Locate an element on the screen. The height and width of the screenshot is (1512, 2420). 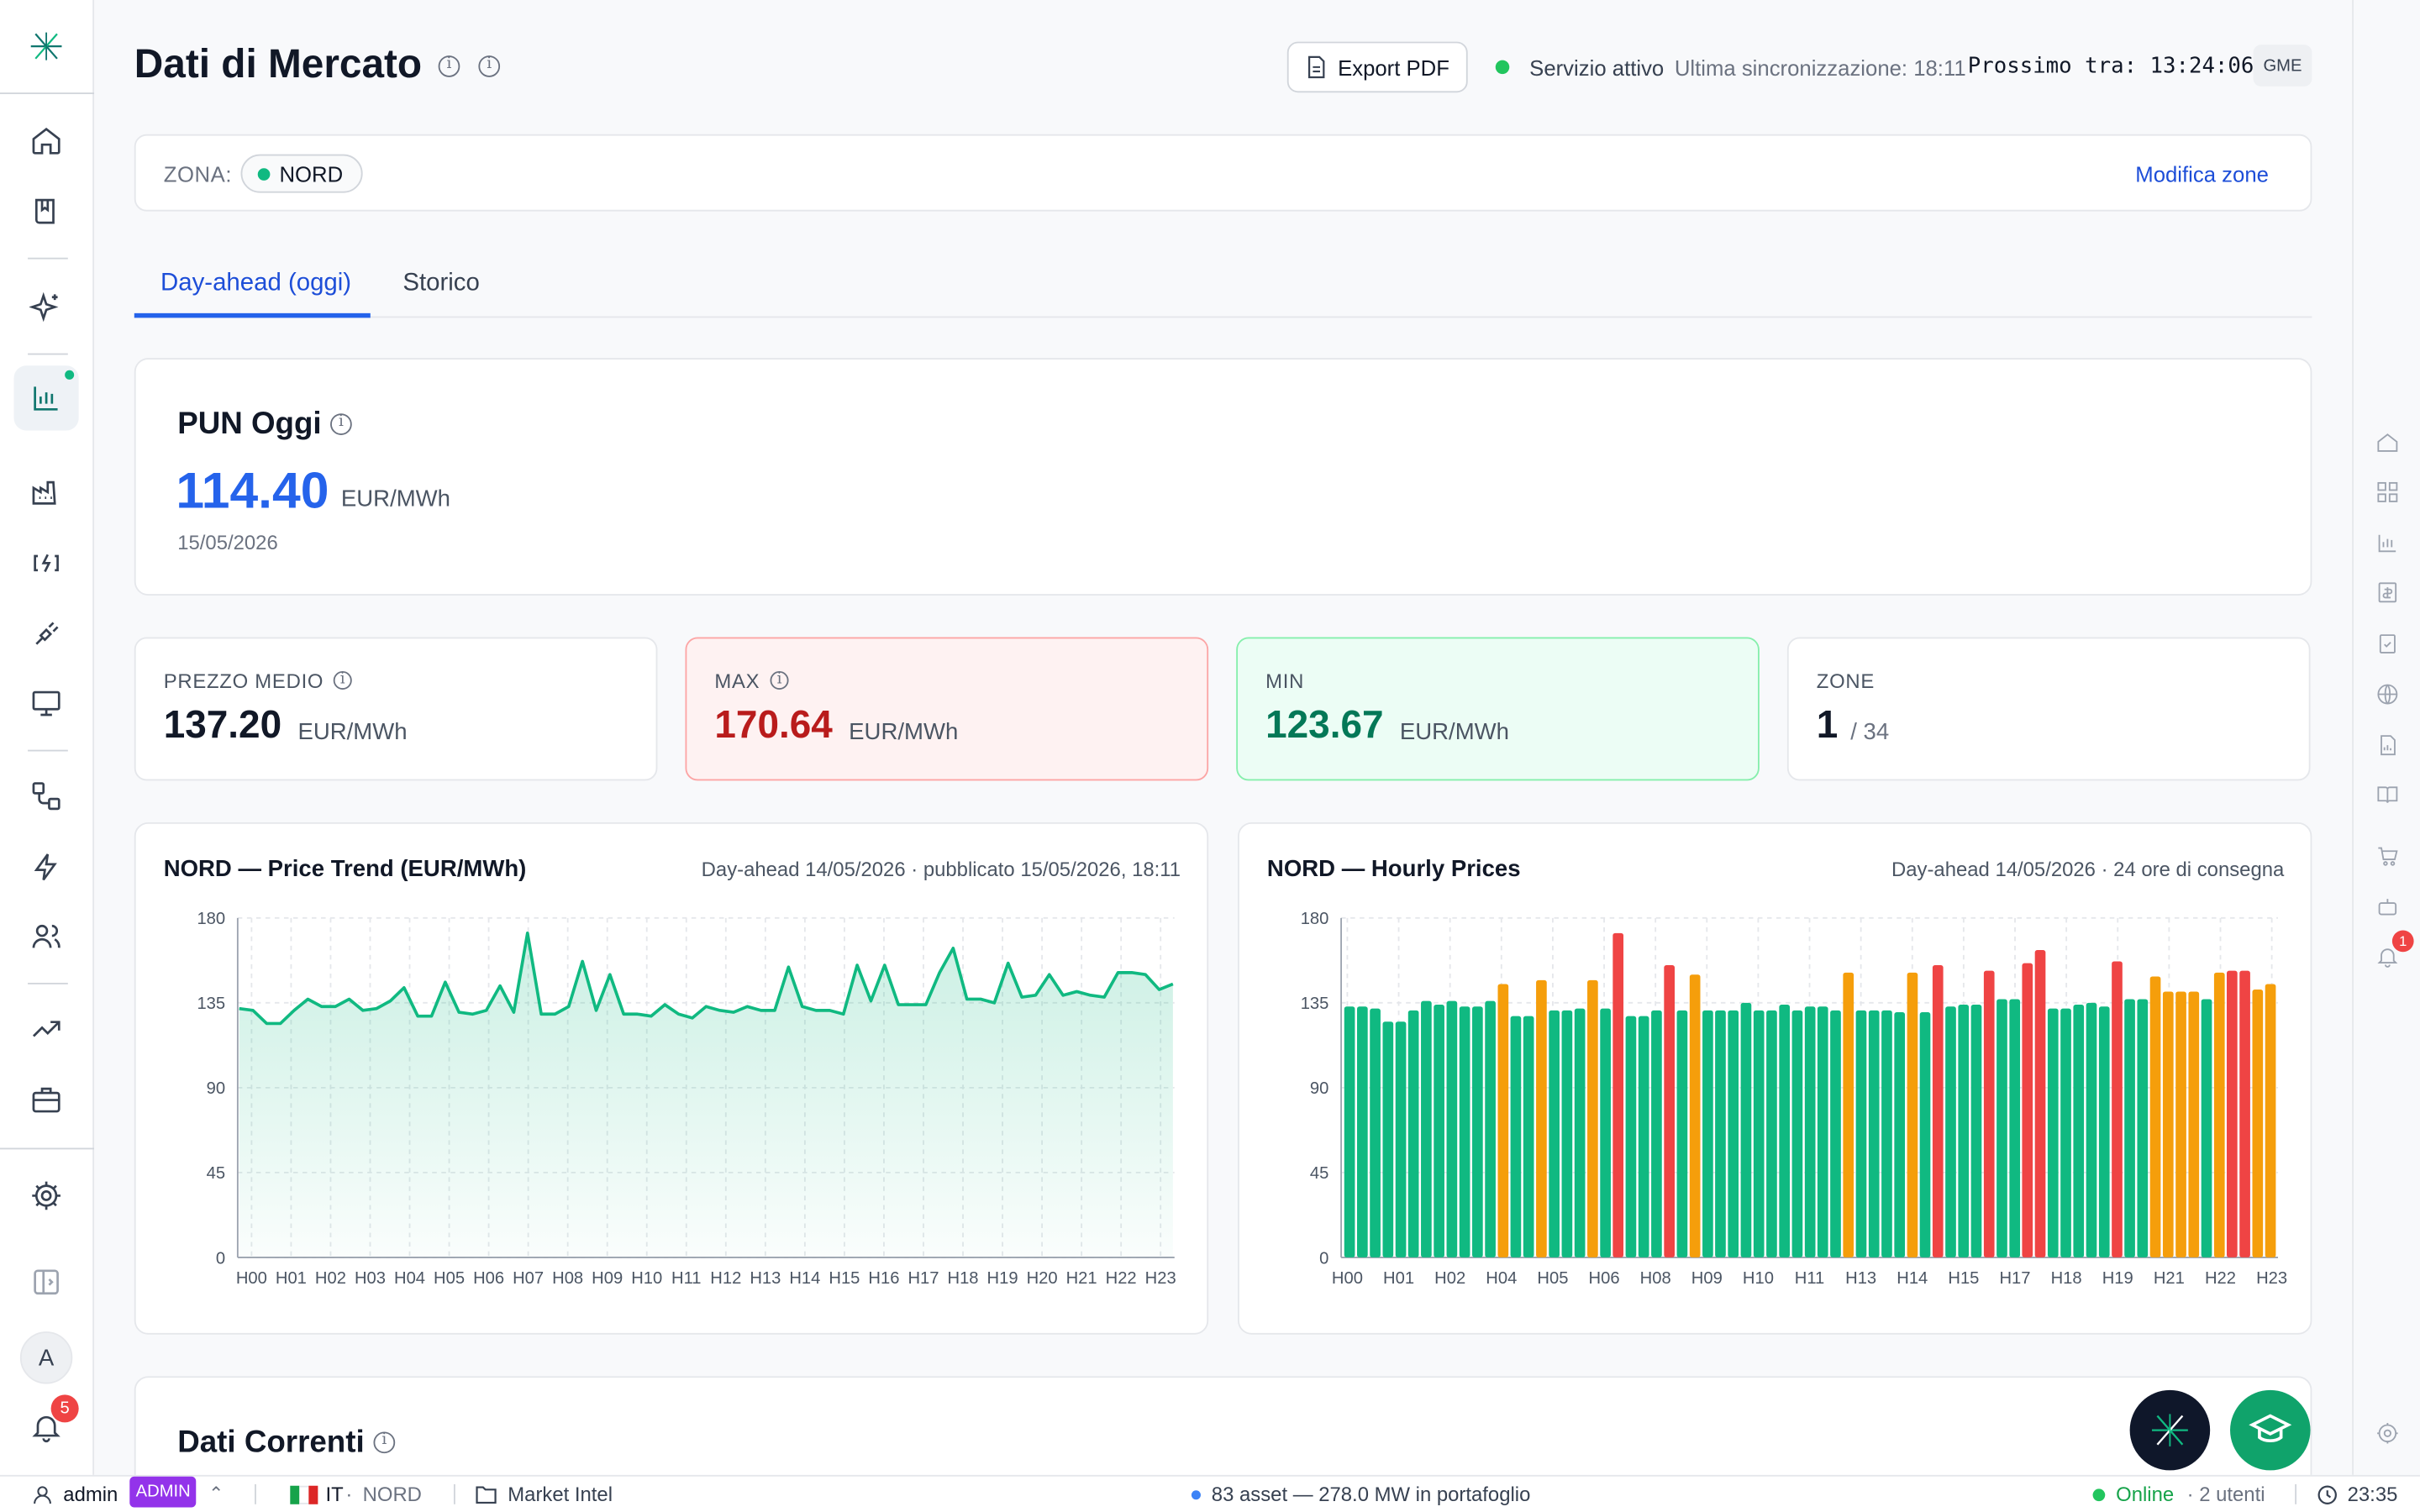
robot-icon is located at coordinates (2388, 907).